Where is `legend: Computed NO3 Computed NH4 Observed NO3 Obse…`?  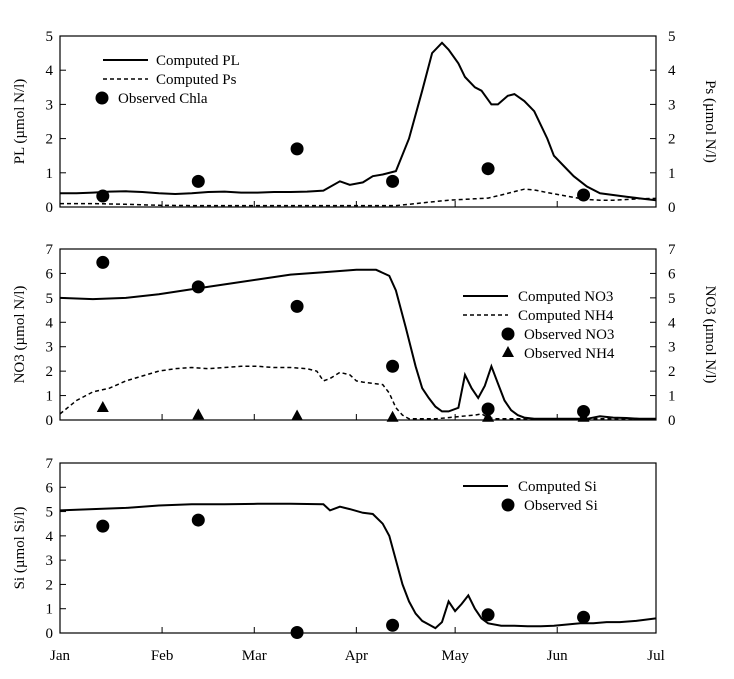 legend: Computed NO3 Computed NH4 Observed NO3 Obse… is located at coordinates (539, 325).